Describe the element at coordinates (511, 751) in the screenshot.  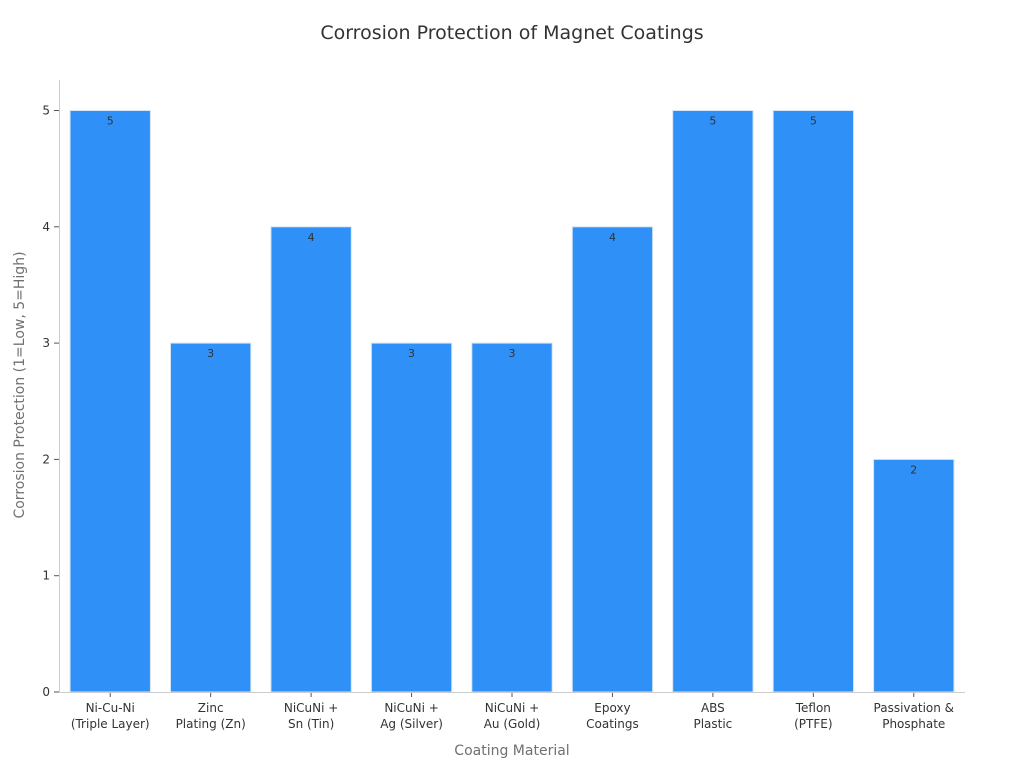
I see `x-axis-title: Coating Material` at that location.